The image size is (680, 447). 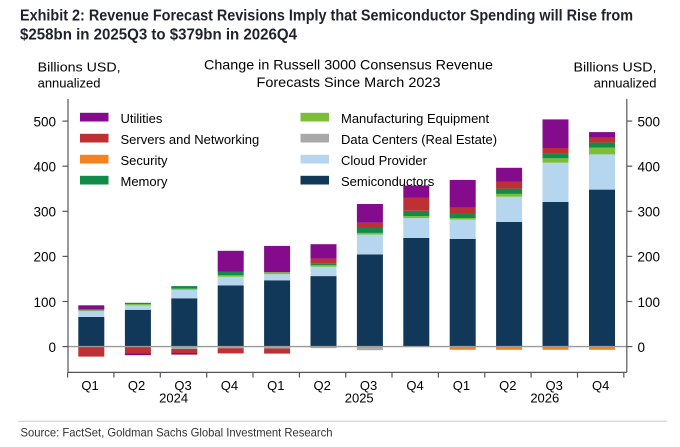 What do you see at coordinates (349, 82) in the screenshot?
I see `svg-text: Forecasts Since March 2023` at bounding box center [349, 82].